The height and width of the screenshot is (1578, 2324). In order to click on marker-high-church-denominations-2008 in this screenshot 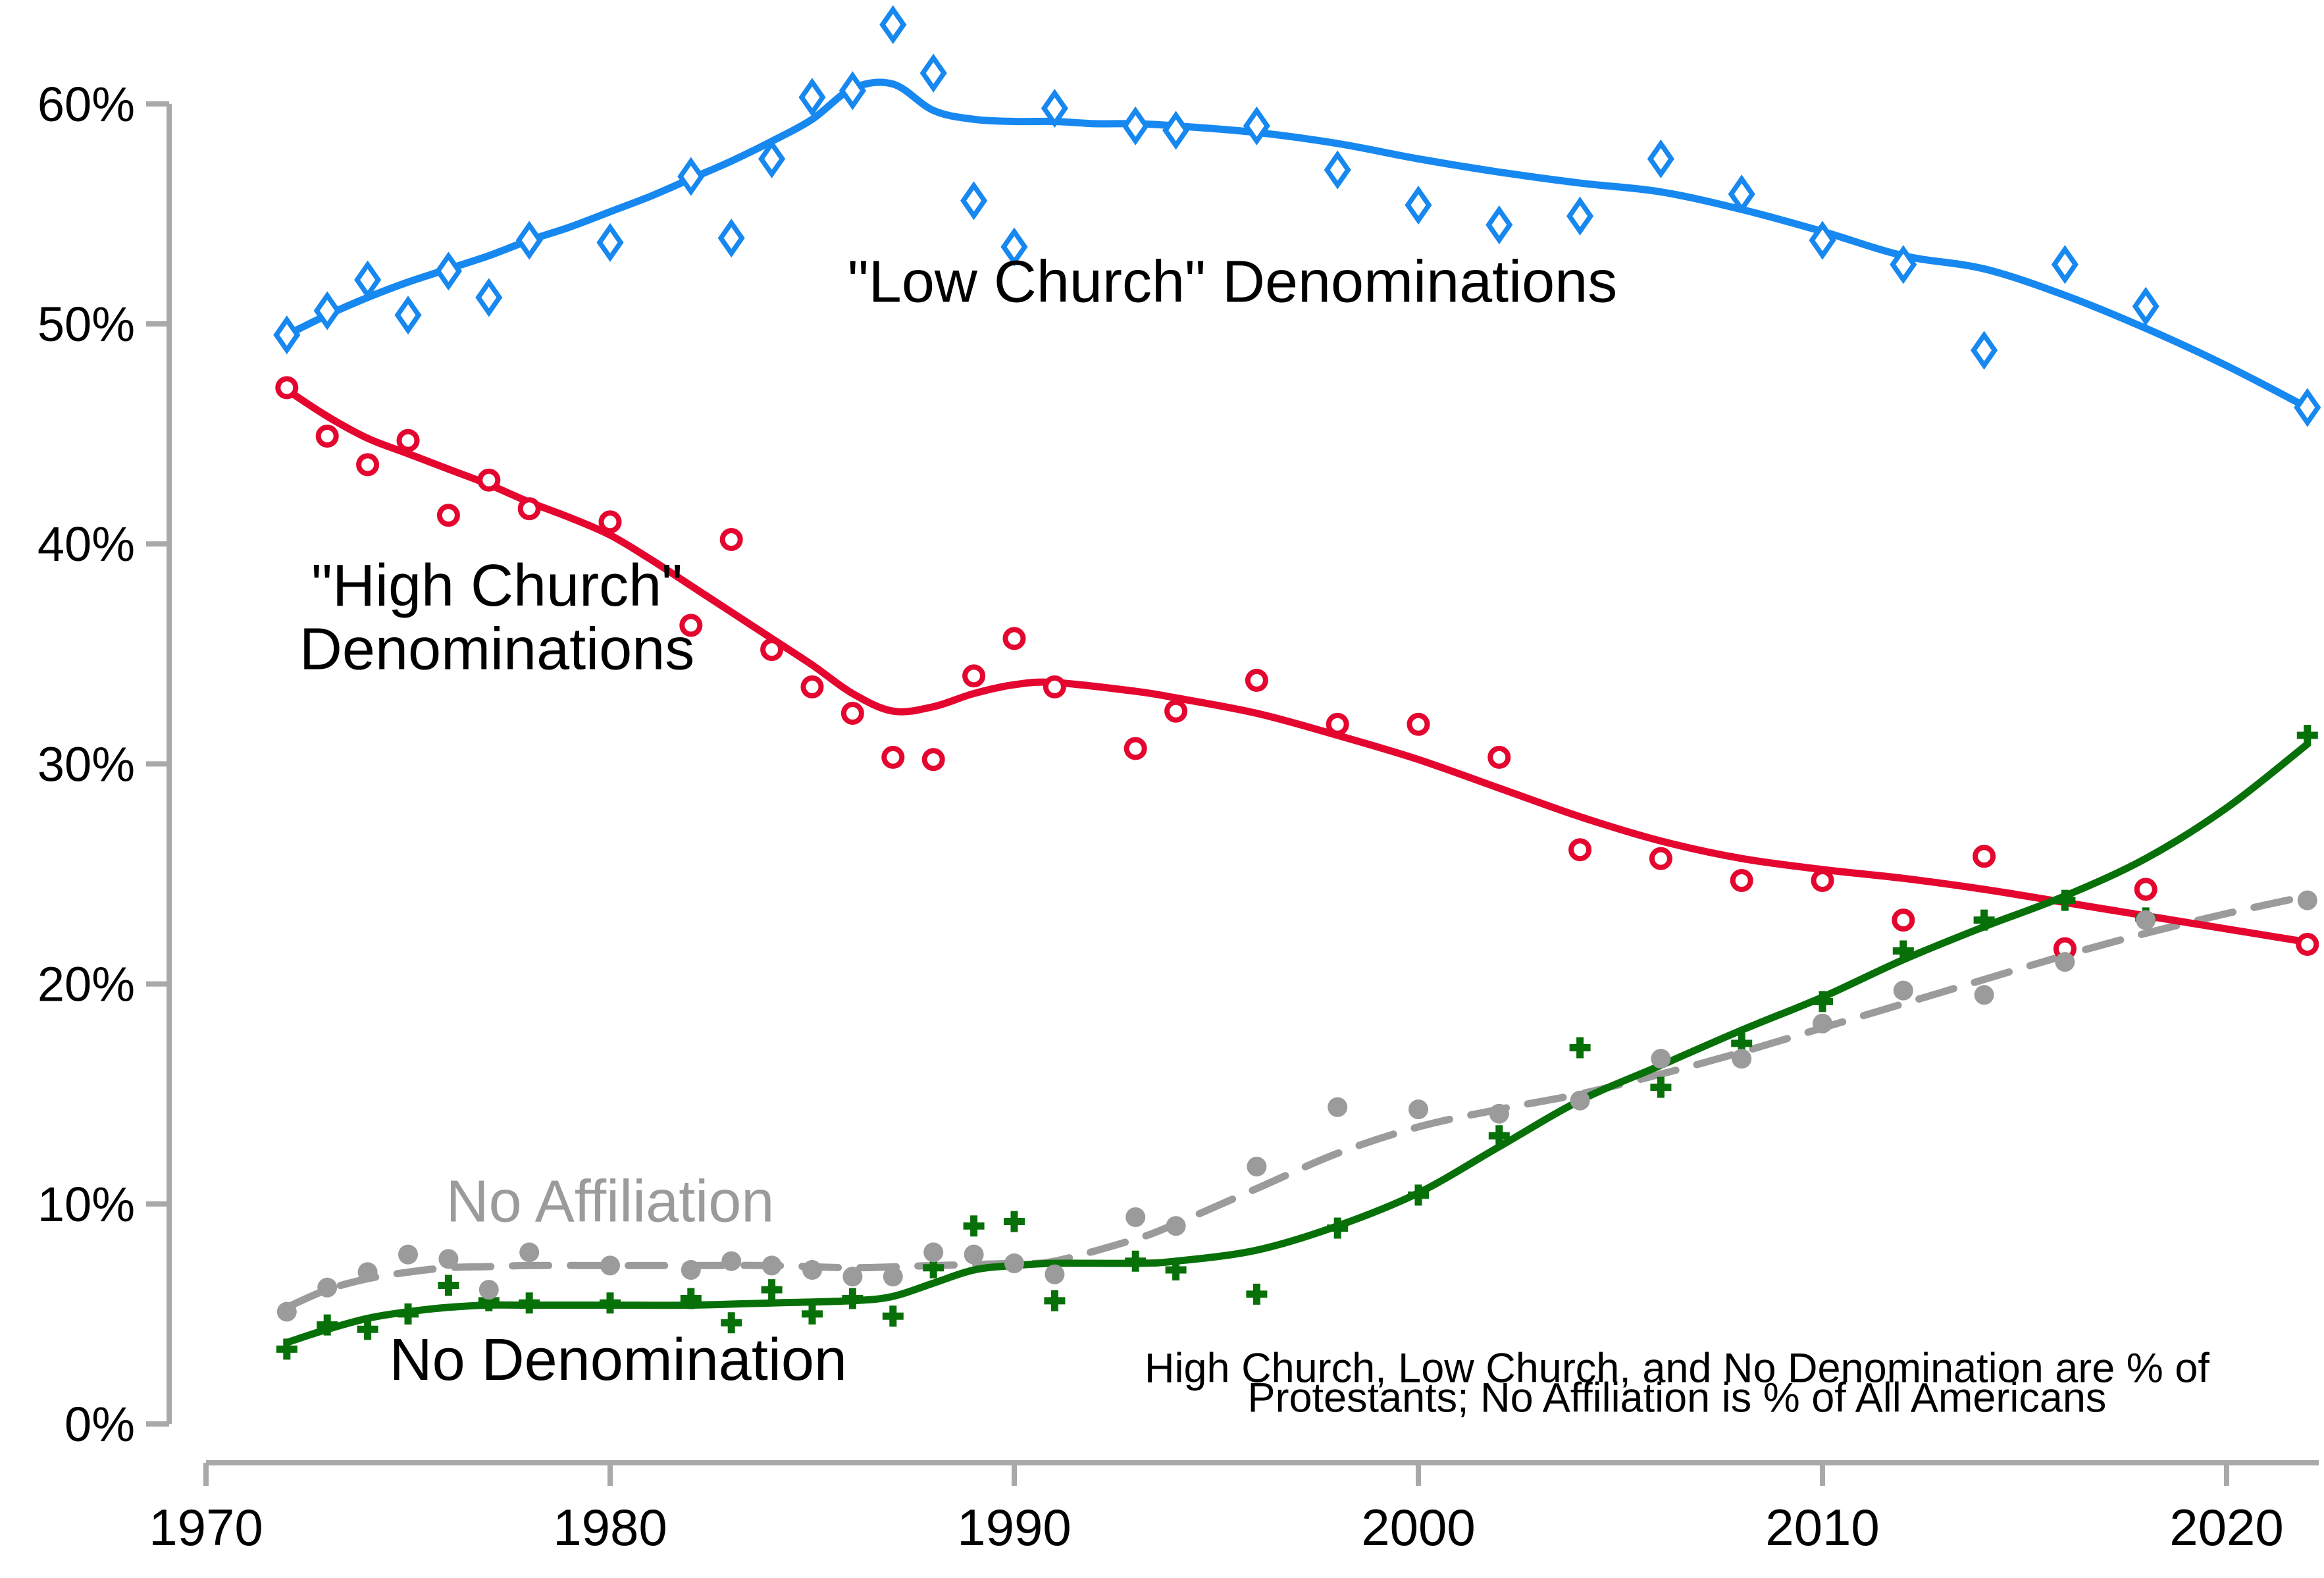, I will do `click(1741, 881)`.